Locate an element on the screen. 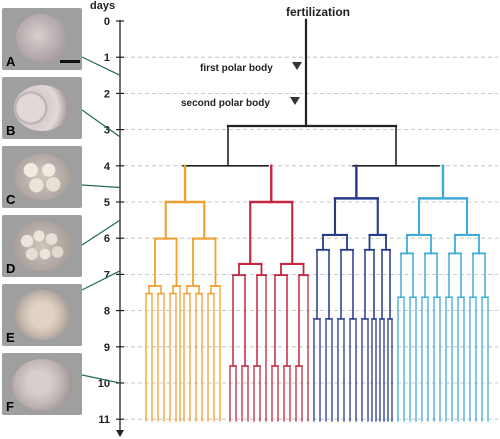 This screenshot has height=439, width=500. tick-label: 9 is located at coordinates (107, 348).